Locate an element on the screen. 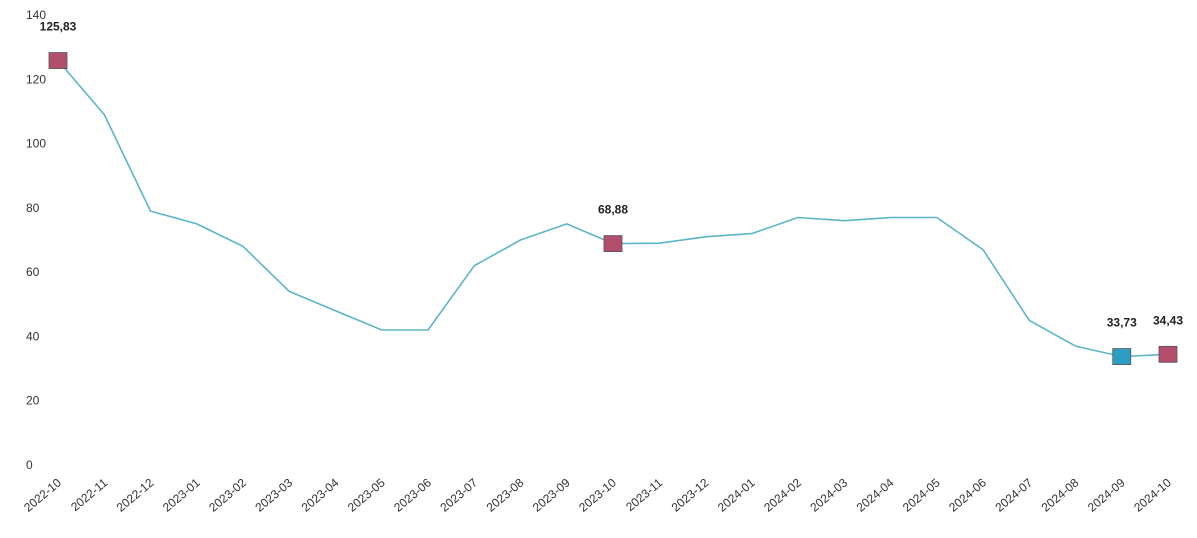 This screenshot has width=1197, height=538. x-tick-label: 2023-11 is located at coordinates (644, 494).